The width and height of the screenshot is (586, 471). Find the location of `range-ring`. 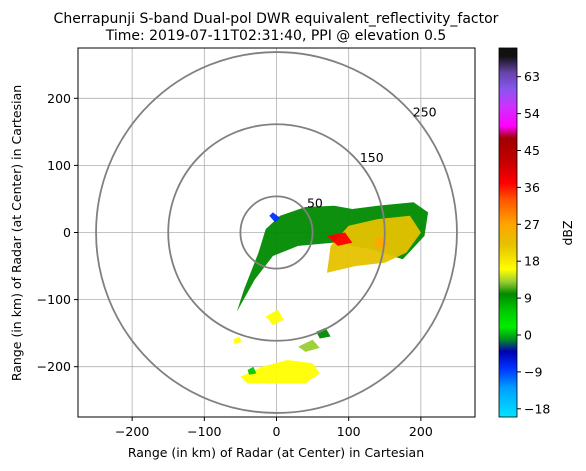

range-ring is located at coordinates (276, 232).